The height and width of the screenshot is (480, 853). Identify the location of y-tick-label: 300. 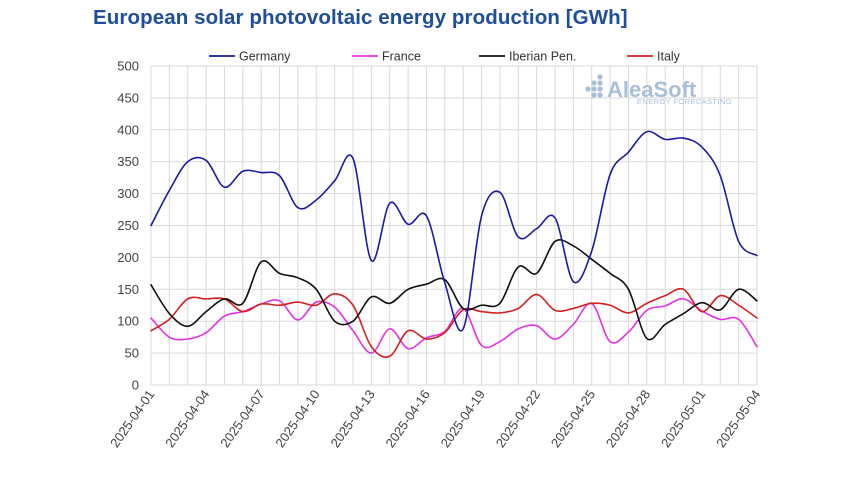
(128, 193).